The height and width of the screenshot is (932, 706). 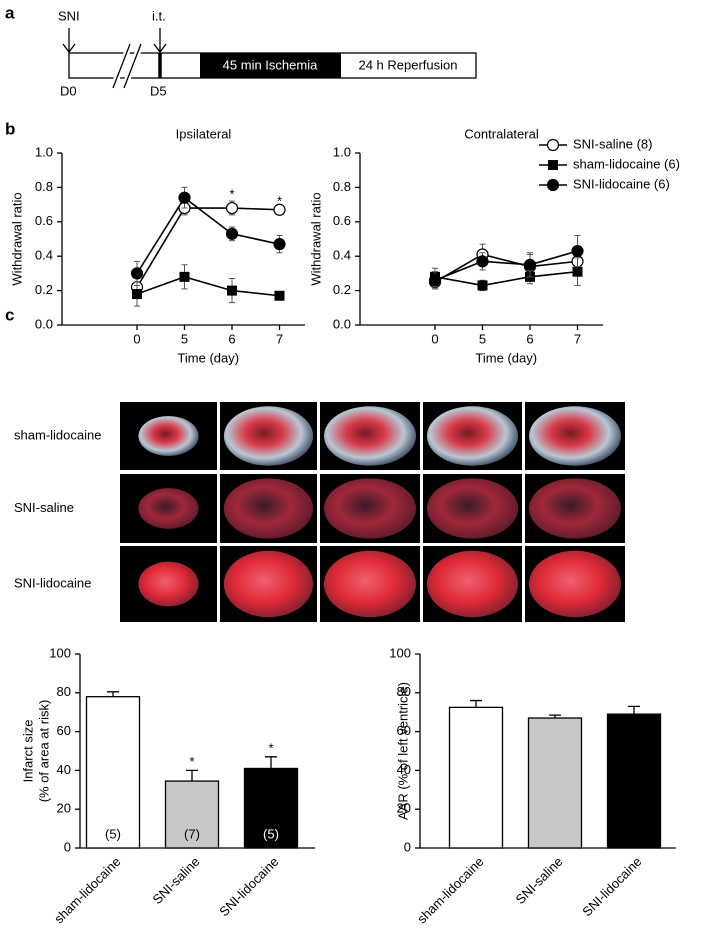 I want to click on legend-label: sham-lidocaine (6), so click(x=626, y=163).